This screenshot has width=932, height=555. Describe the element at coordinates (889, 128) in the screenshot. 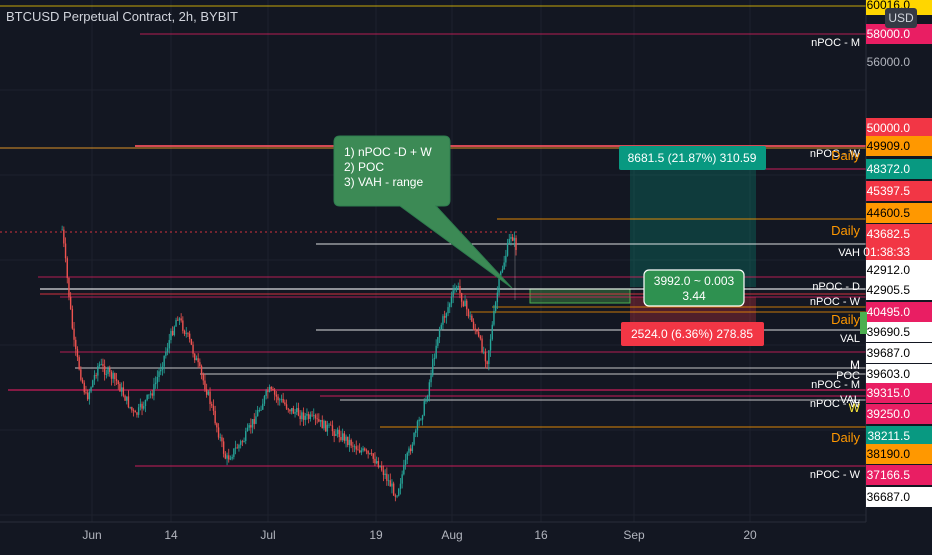

I see `price-tag: 50000.0` at that location.